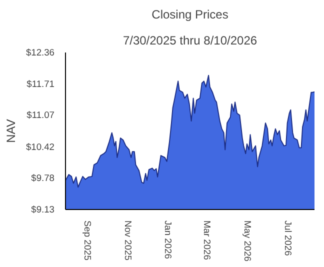  What do you see at coordinates (247, 241) in the screenshot?
I see `x-tick-label: May 2026` at bounding box center [247, 241].